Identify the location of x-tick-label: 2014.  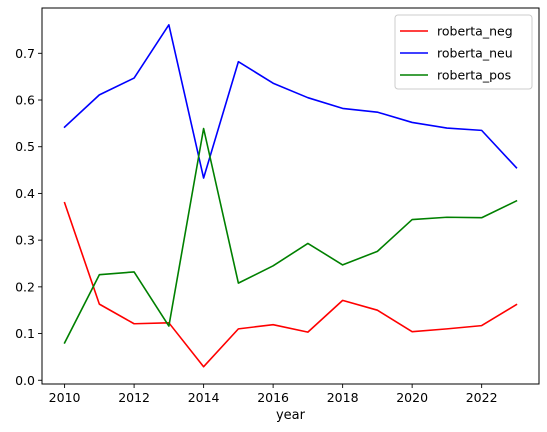
(204, 397).